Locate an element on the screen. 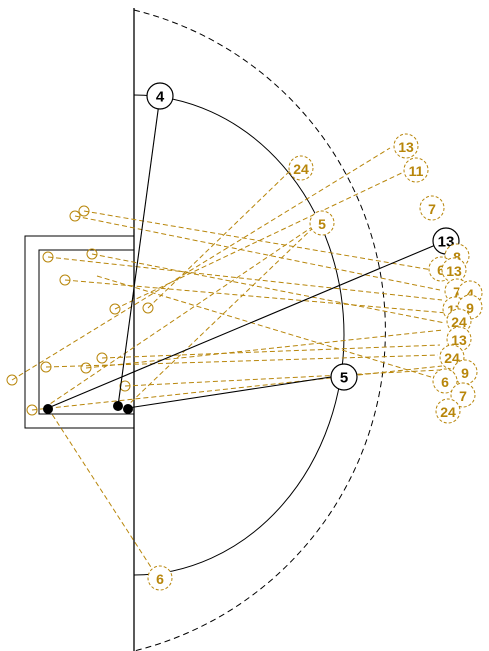 Image resolution: width=489 pixels, height=651 pixels. dashed-endpoint-label: 4 is located at coordinates (470, 294).